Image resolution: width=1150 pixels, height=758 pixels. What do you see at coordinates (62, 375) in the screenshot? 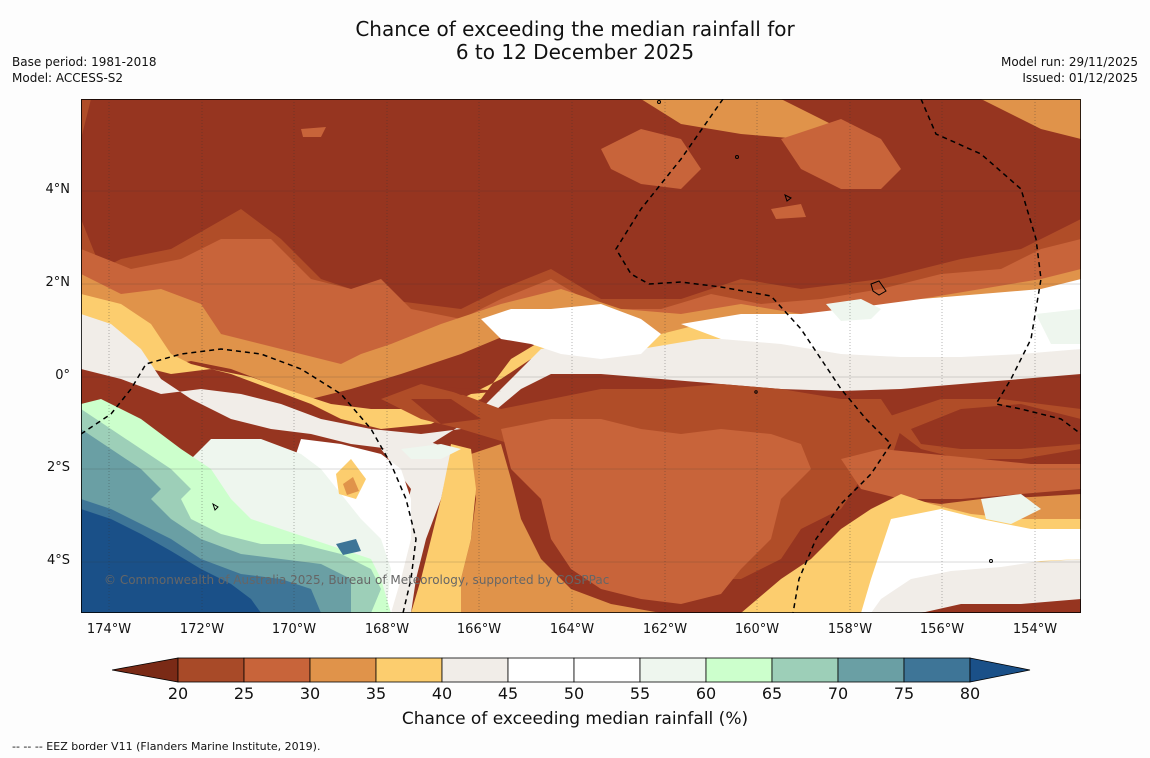
I see `y-tick-label: 0°` at bounding box center [62, 375].